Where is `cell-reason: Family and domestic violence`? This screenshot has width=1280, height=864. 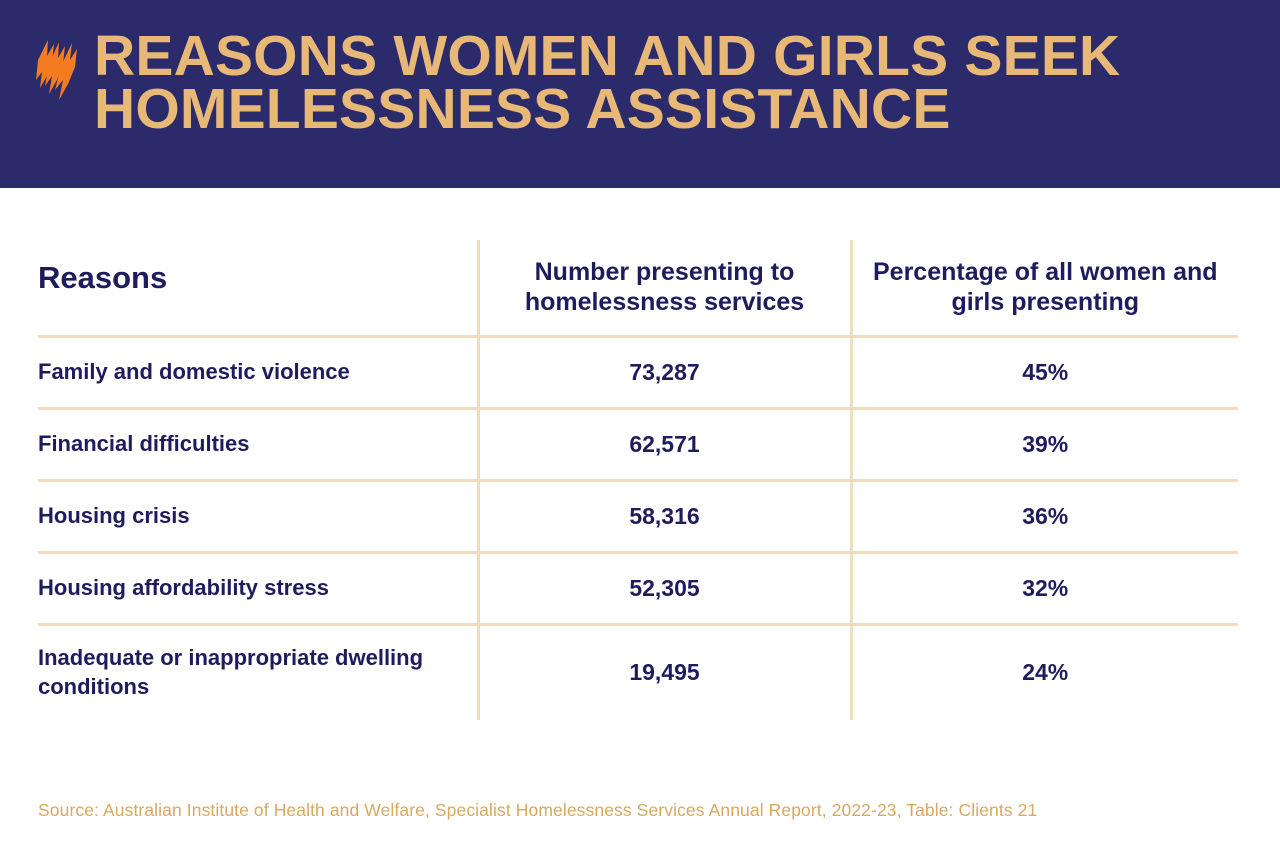
cell-reason: Family and domestic violence is located at coordinates (258, 373).